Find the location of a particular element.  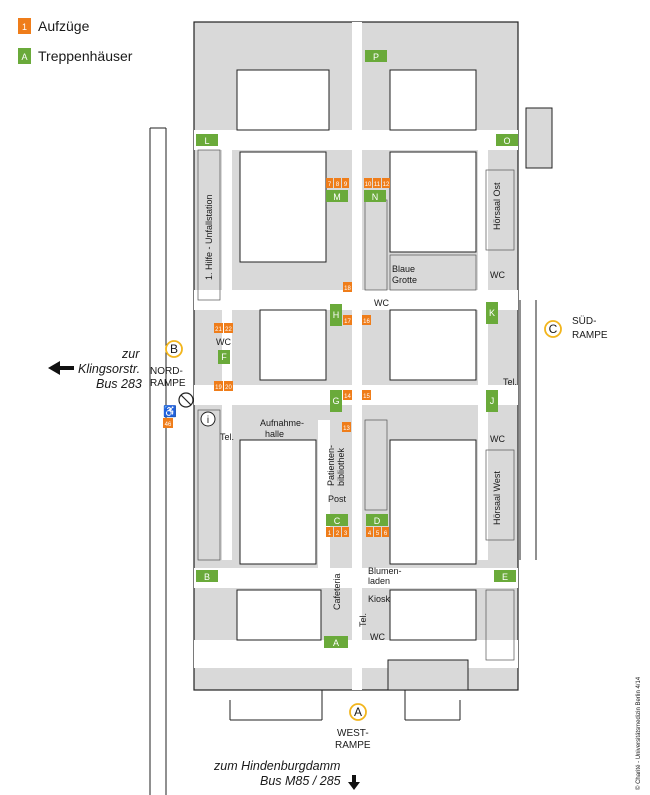

svg-text: 8 is located at coordinates (338, 185).